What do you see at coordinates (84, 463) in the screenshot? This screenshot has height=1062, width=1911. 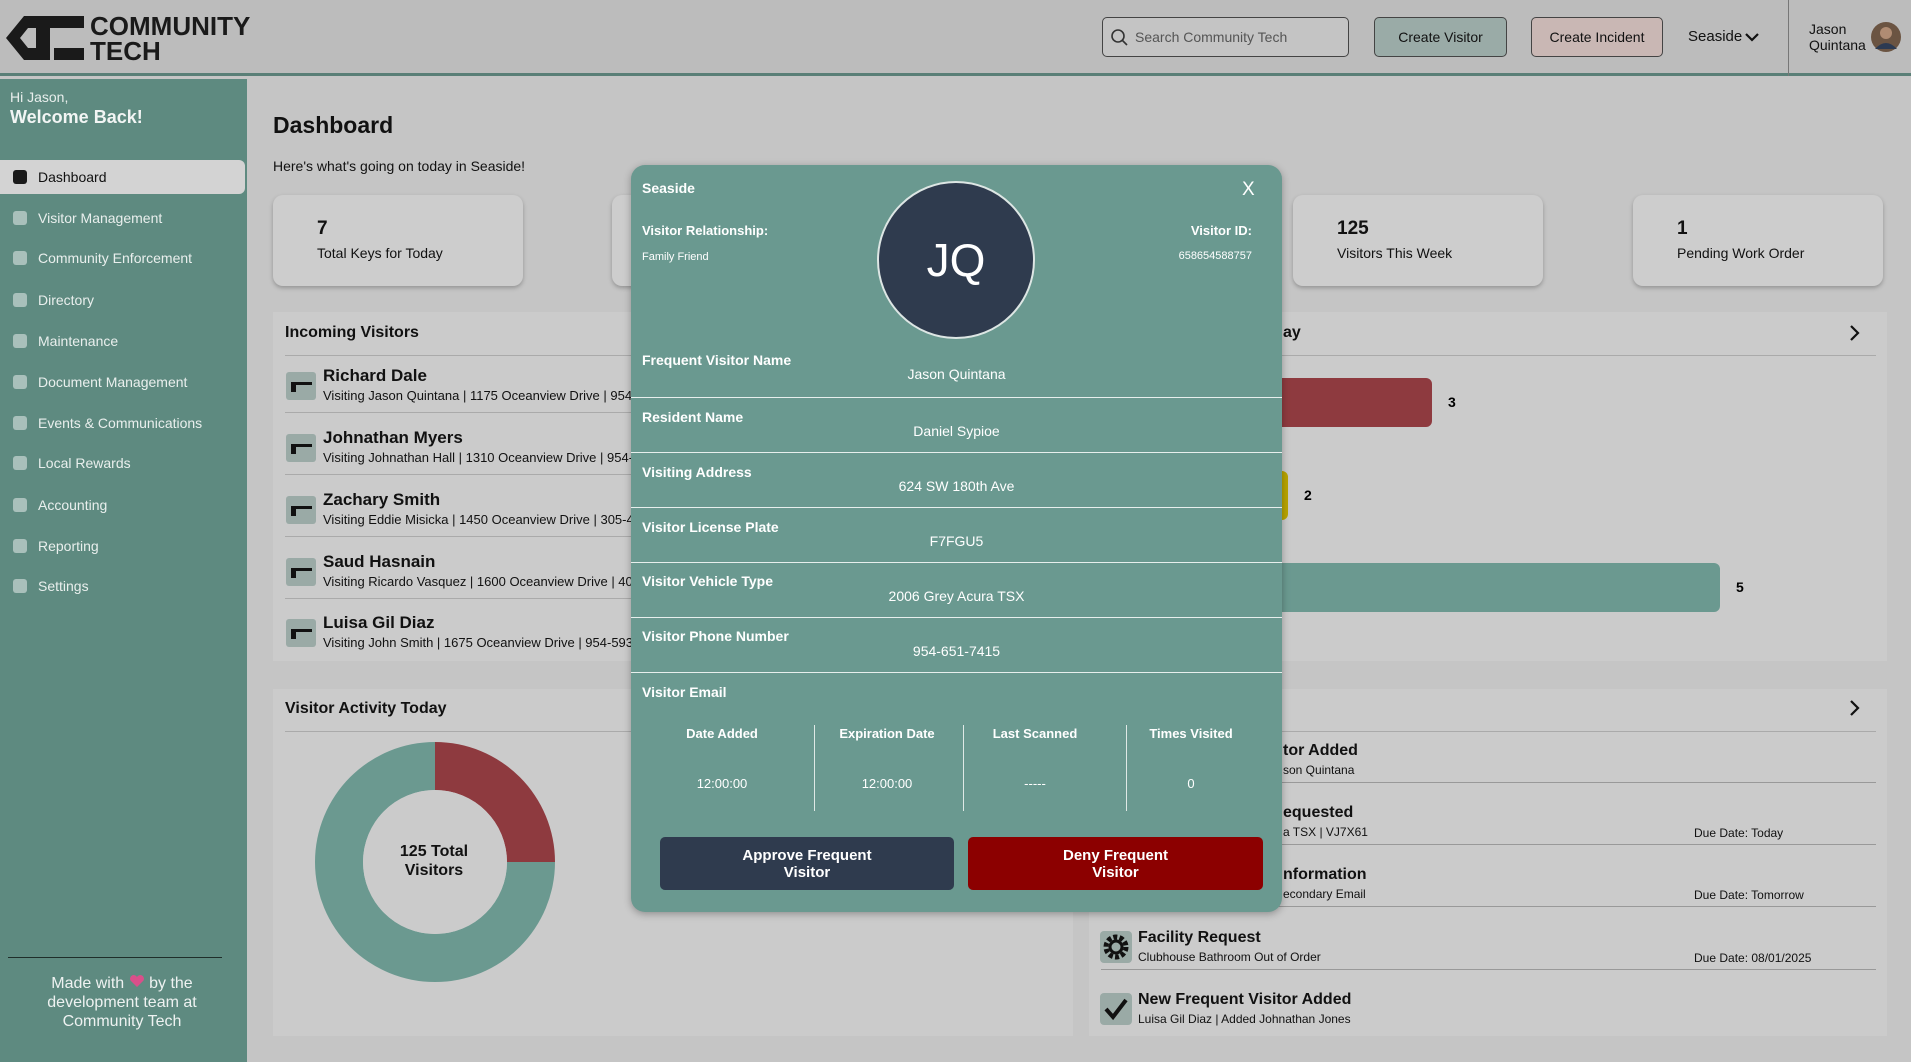 I see `nav-item: Local Rewards` at bounding box center [84, 463].